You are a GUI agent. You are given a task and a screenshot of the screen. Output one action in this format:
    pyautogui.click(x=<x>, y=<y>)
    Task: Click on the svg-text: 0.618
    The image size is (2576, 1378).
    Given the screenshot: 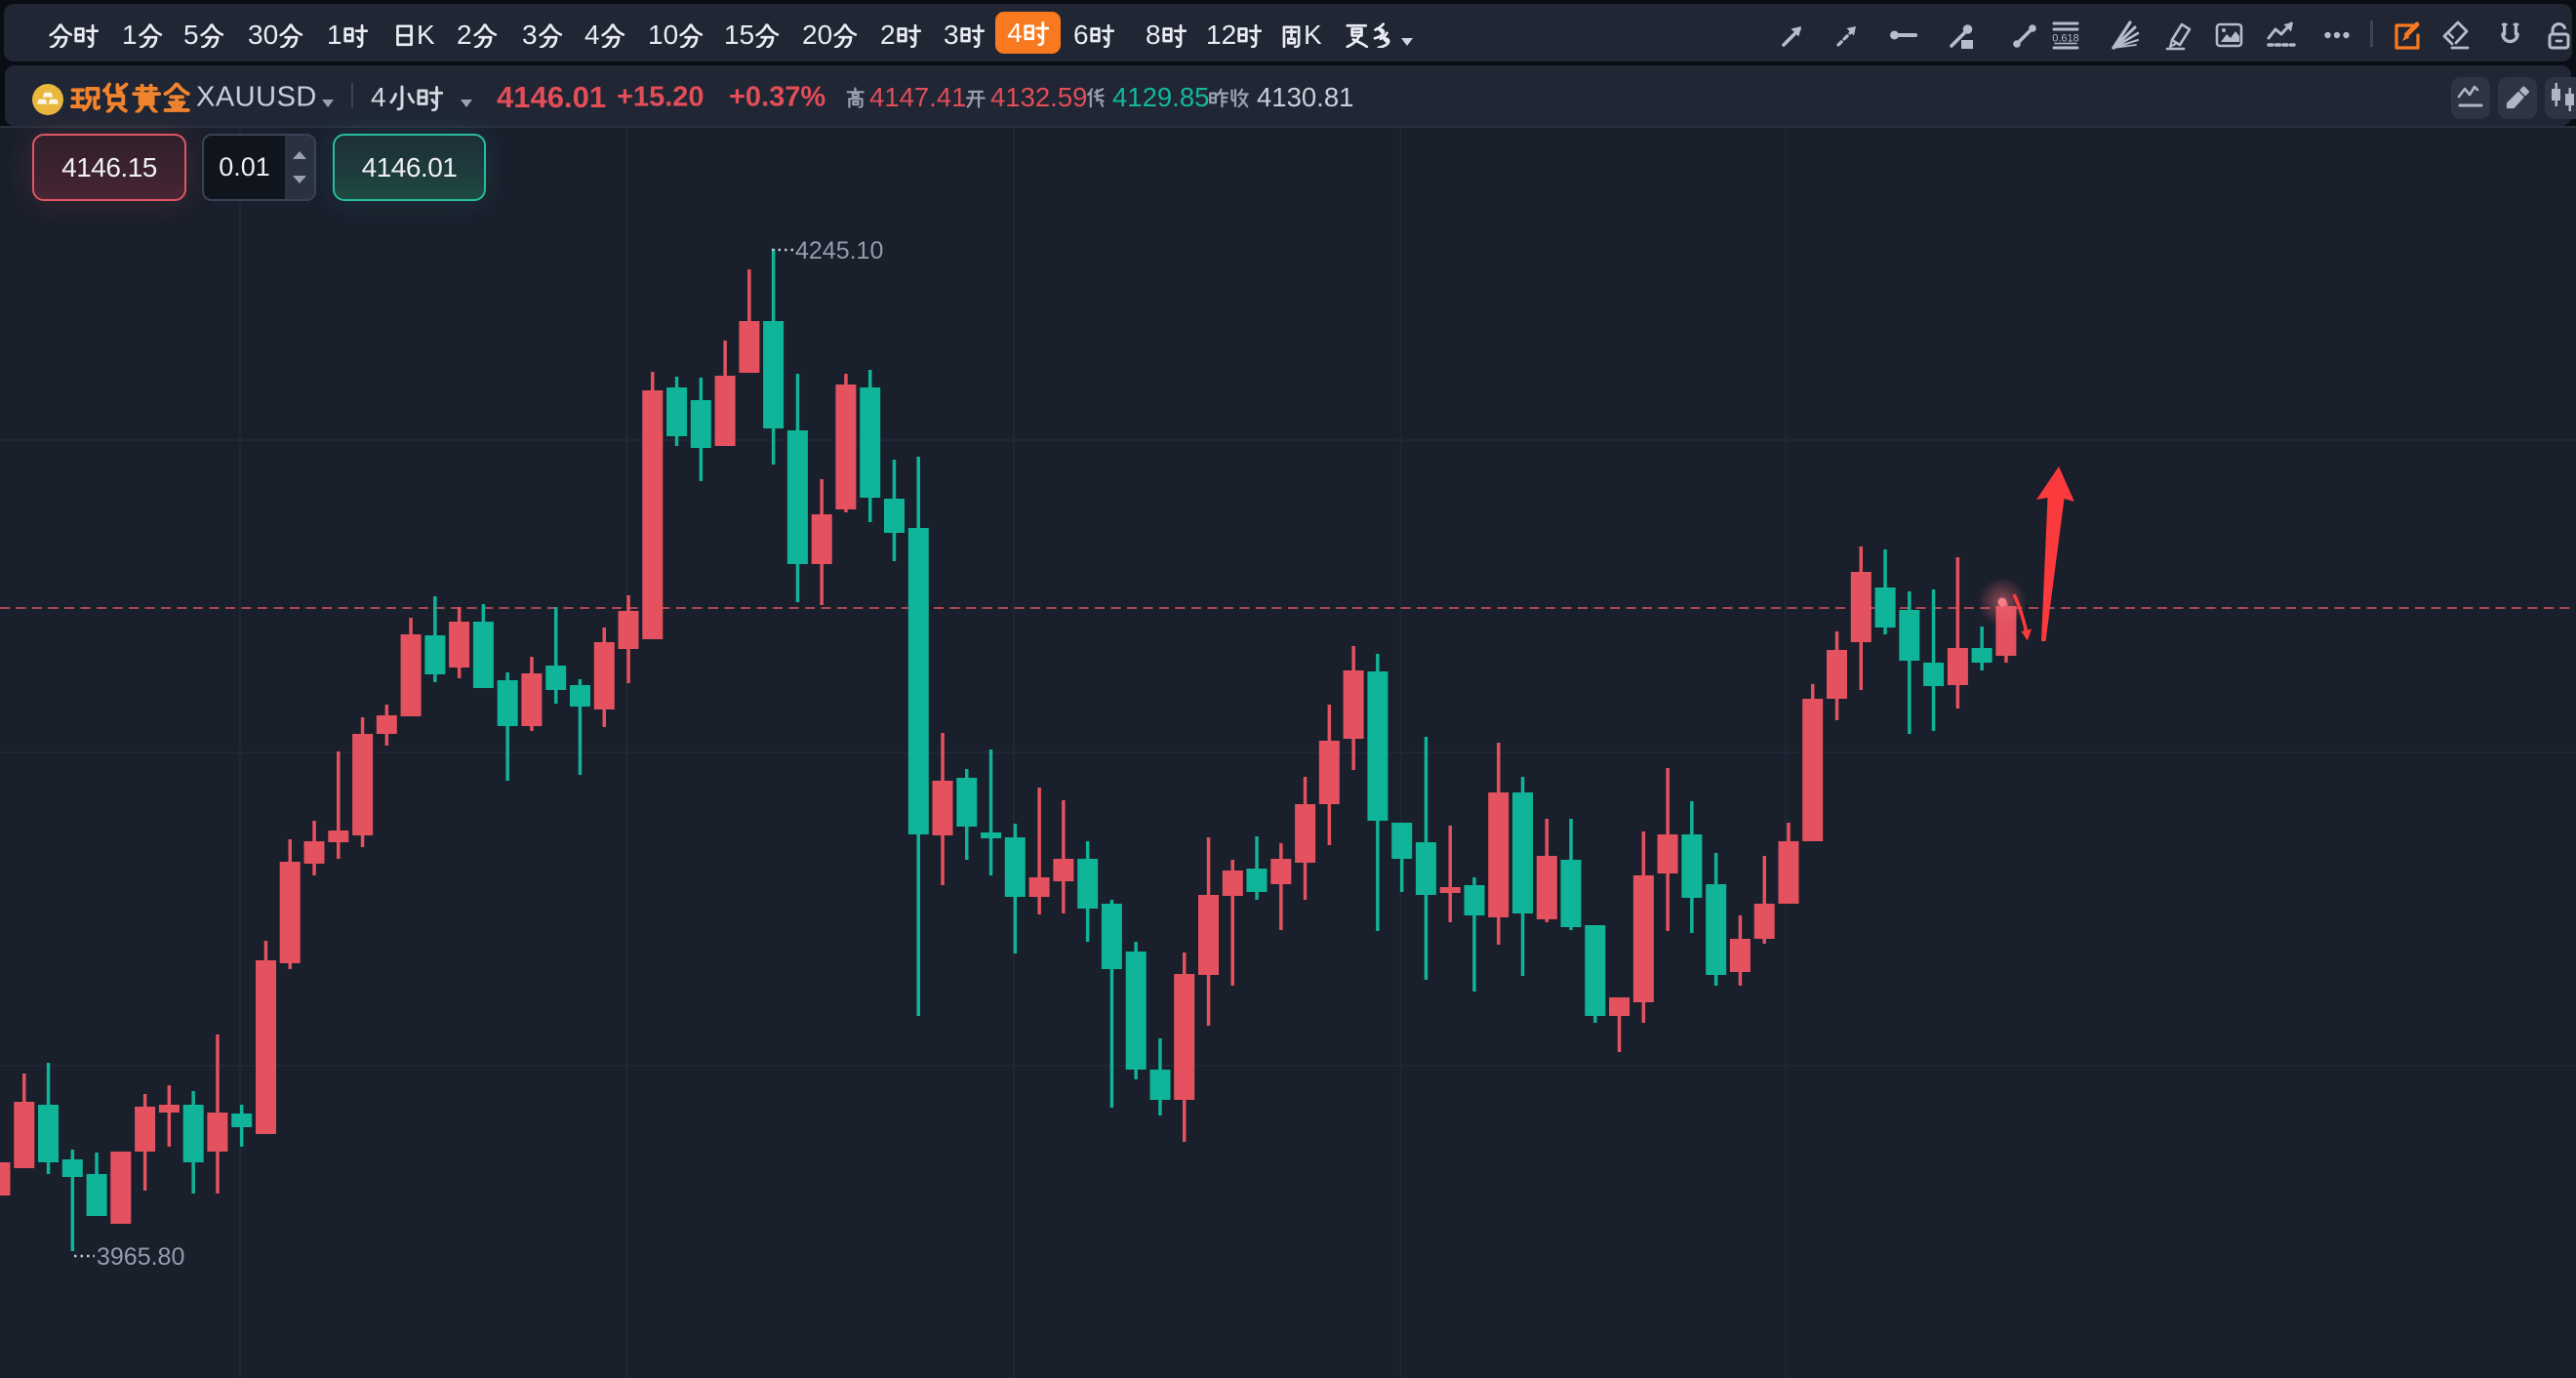 What is the action you would take?
    pyautogui.click(x=2065, y=39)
    